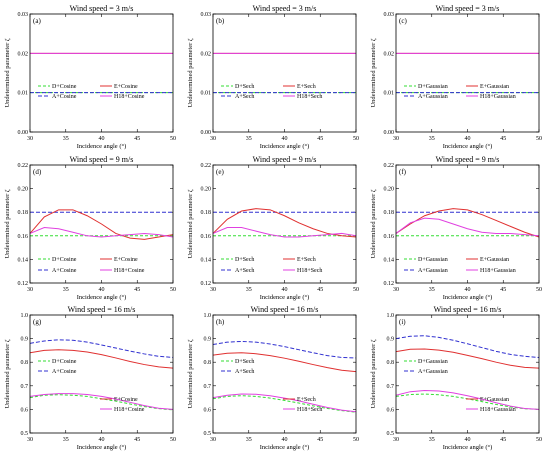  What do you see at coordinates (206, 190) in the screenshot?
I see `y-tick-label: 0.20` at bounding box center [206, 190].